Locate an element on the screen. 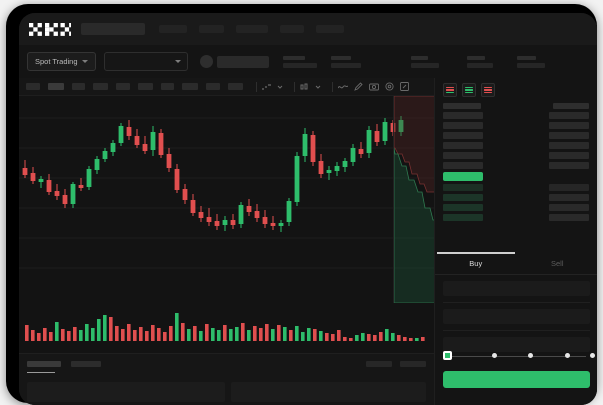  orderbook-spread-bar is located at coordinates (463, 176).